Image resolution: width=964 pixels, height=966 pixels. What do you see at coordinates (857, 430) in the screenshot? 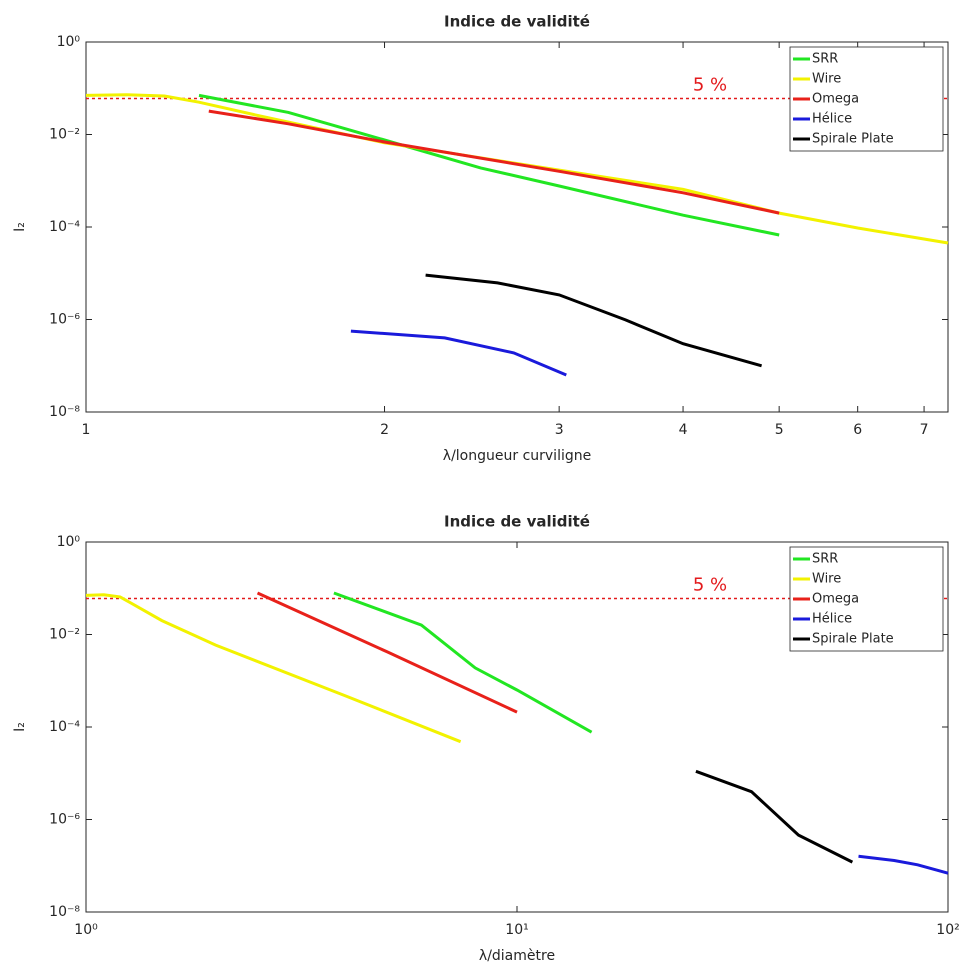
I see `x-tick-label: 6` at bounding box center [857, 430].